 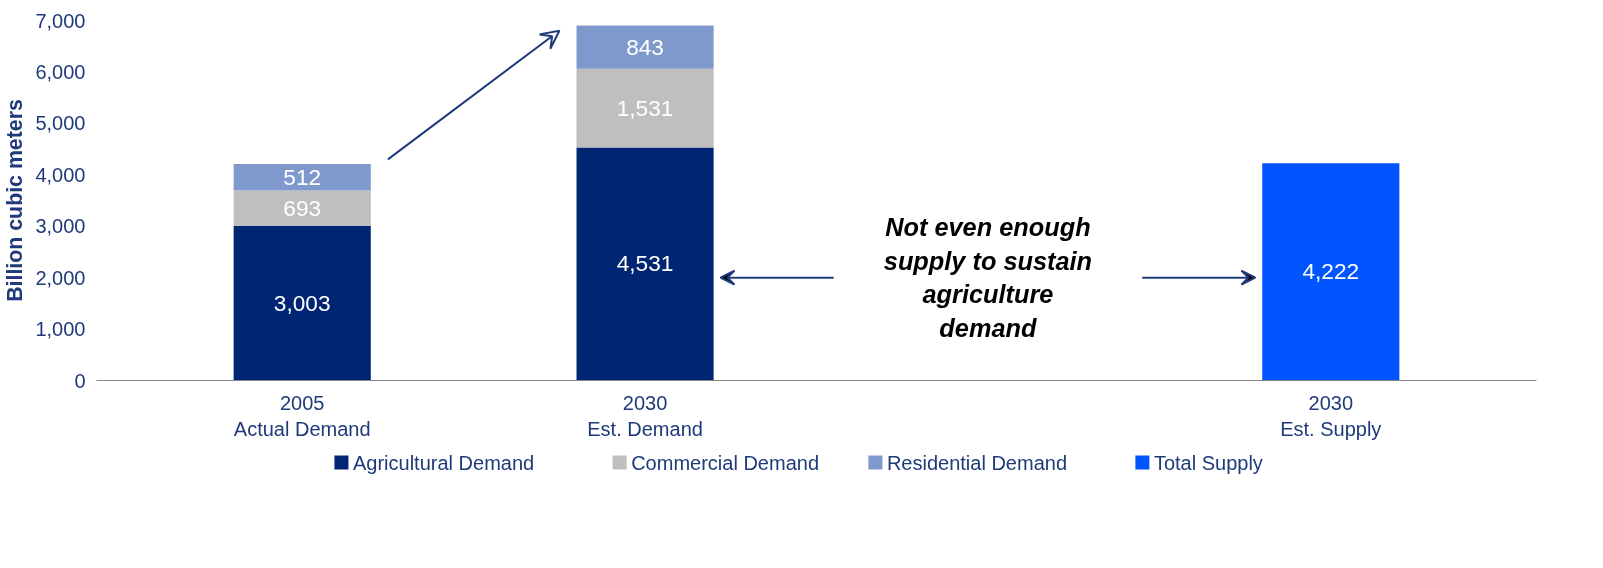 I want to click on legend-label: Agricultural Demand, so click(x=443, y=462).